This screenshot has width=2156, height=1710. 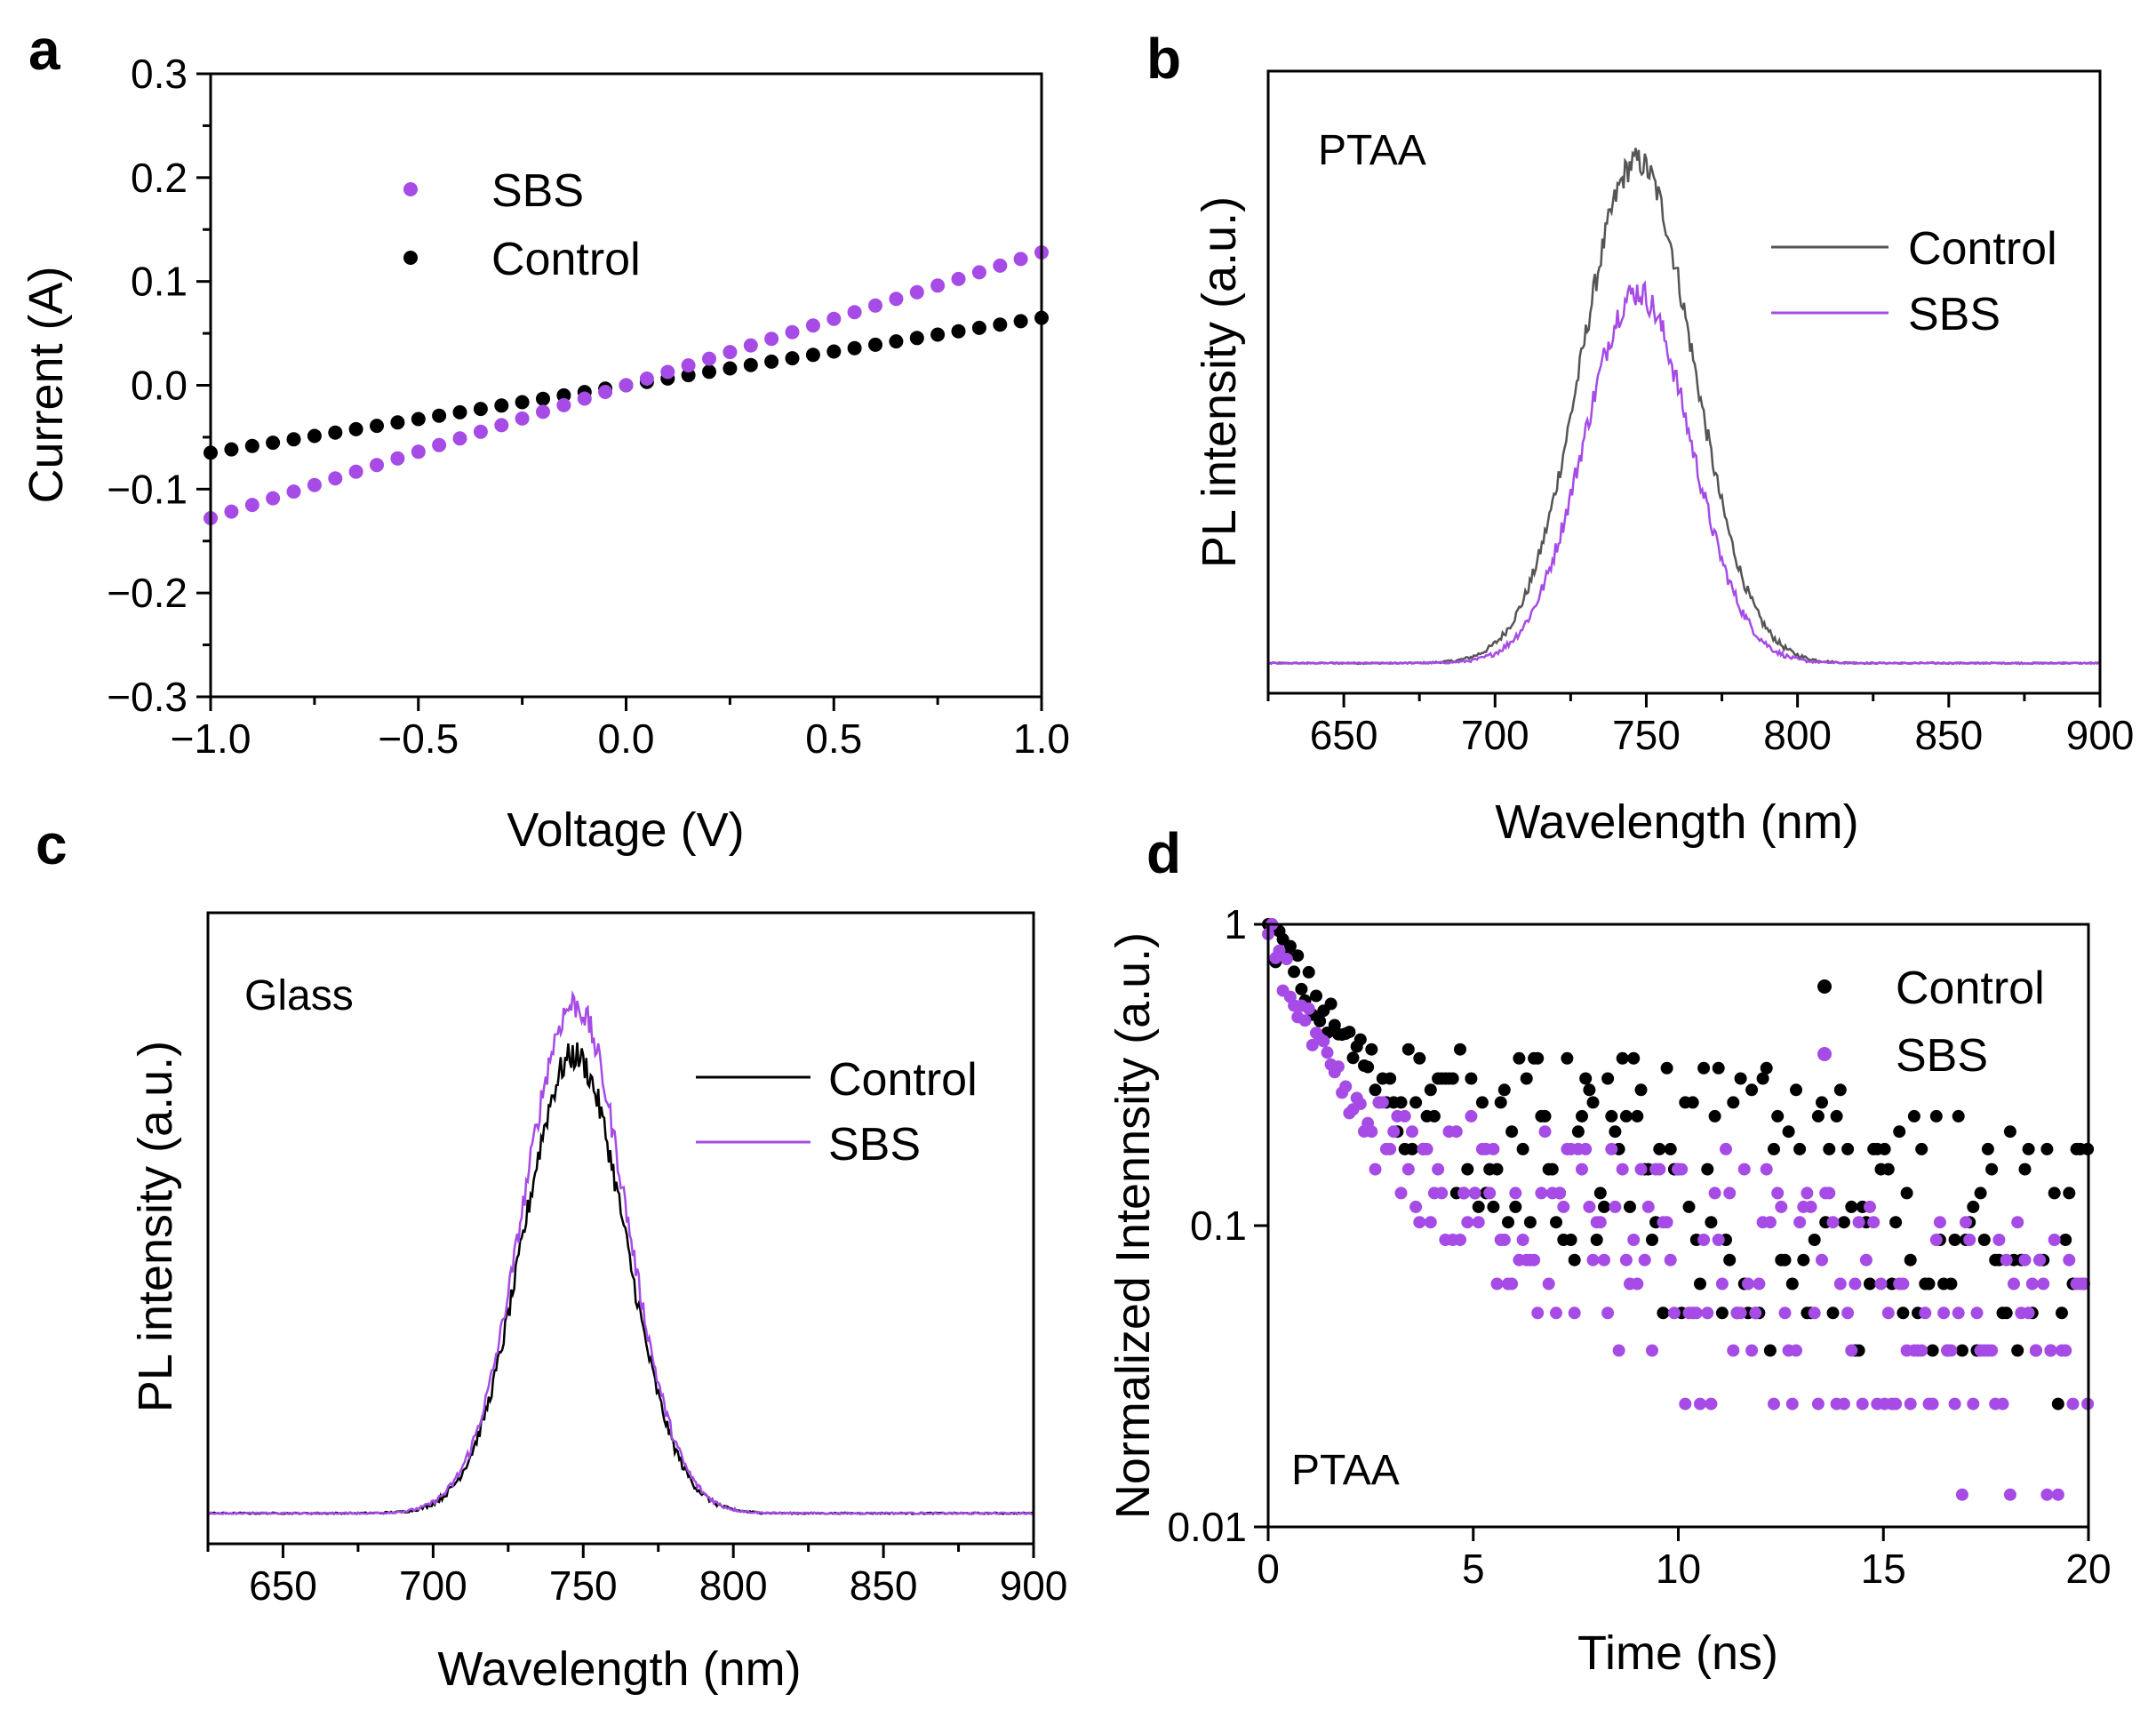 What do you see at coordinates (159, 178) in the screenshot?
I see `a-y-tick-label: 0.2` at bounding box center [159, 178].